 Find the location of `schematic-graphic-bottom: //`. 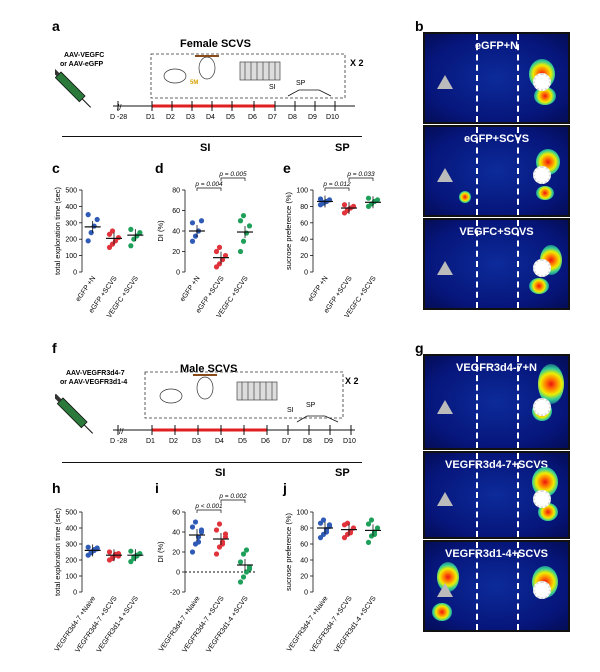

schematic-graphic-bottom: // is located at coordinates (205, 403).